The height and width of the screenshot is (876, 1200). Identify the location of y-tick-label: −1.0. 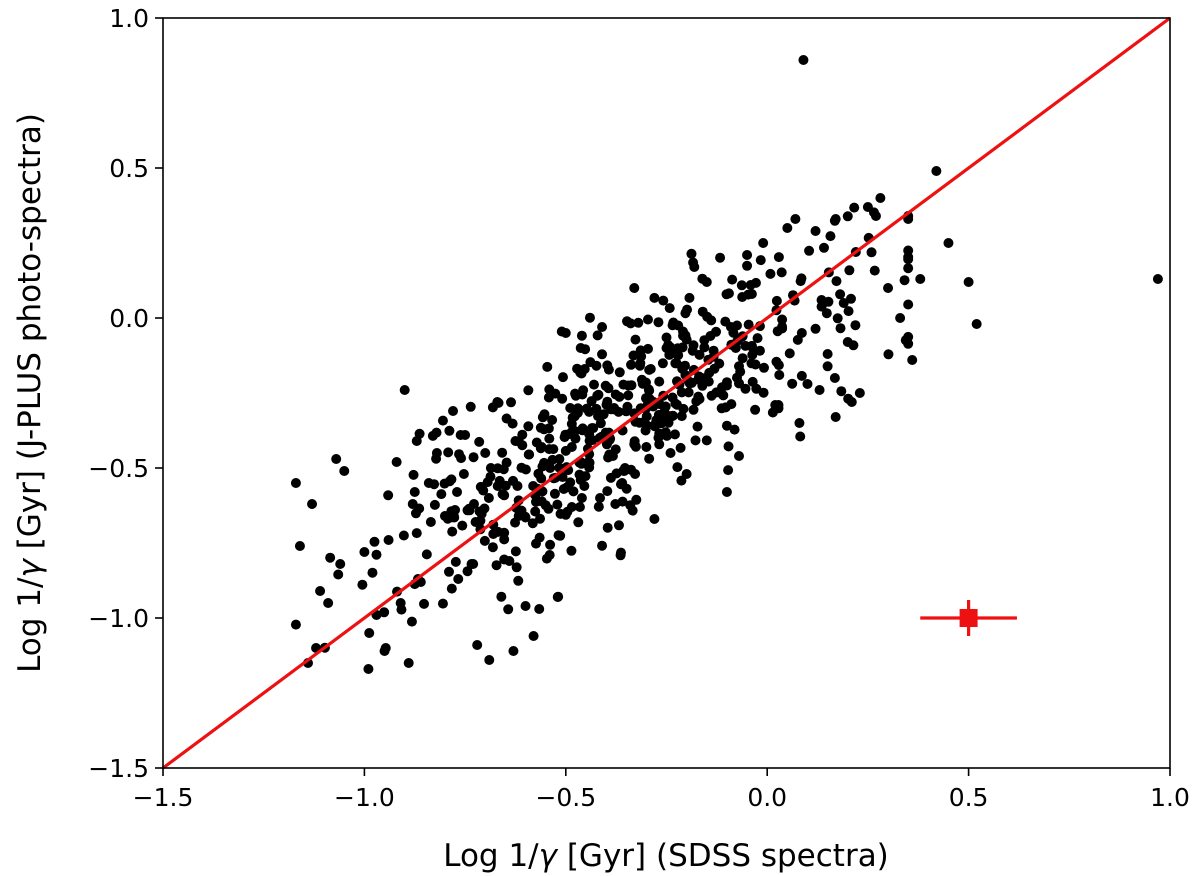
(118, 618).